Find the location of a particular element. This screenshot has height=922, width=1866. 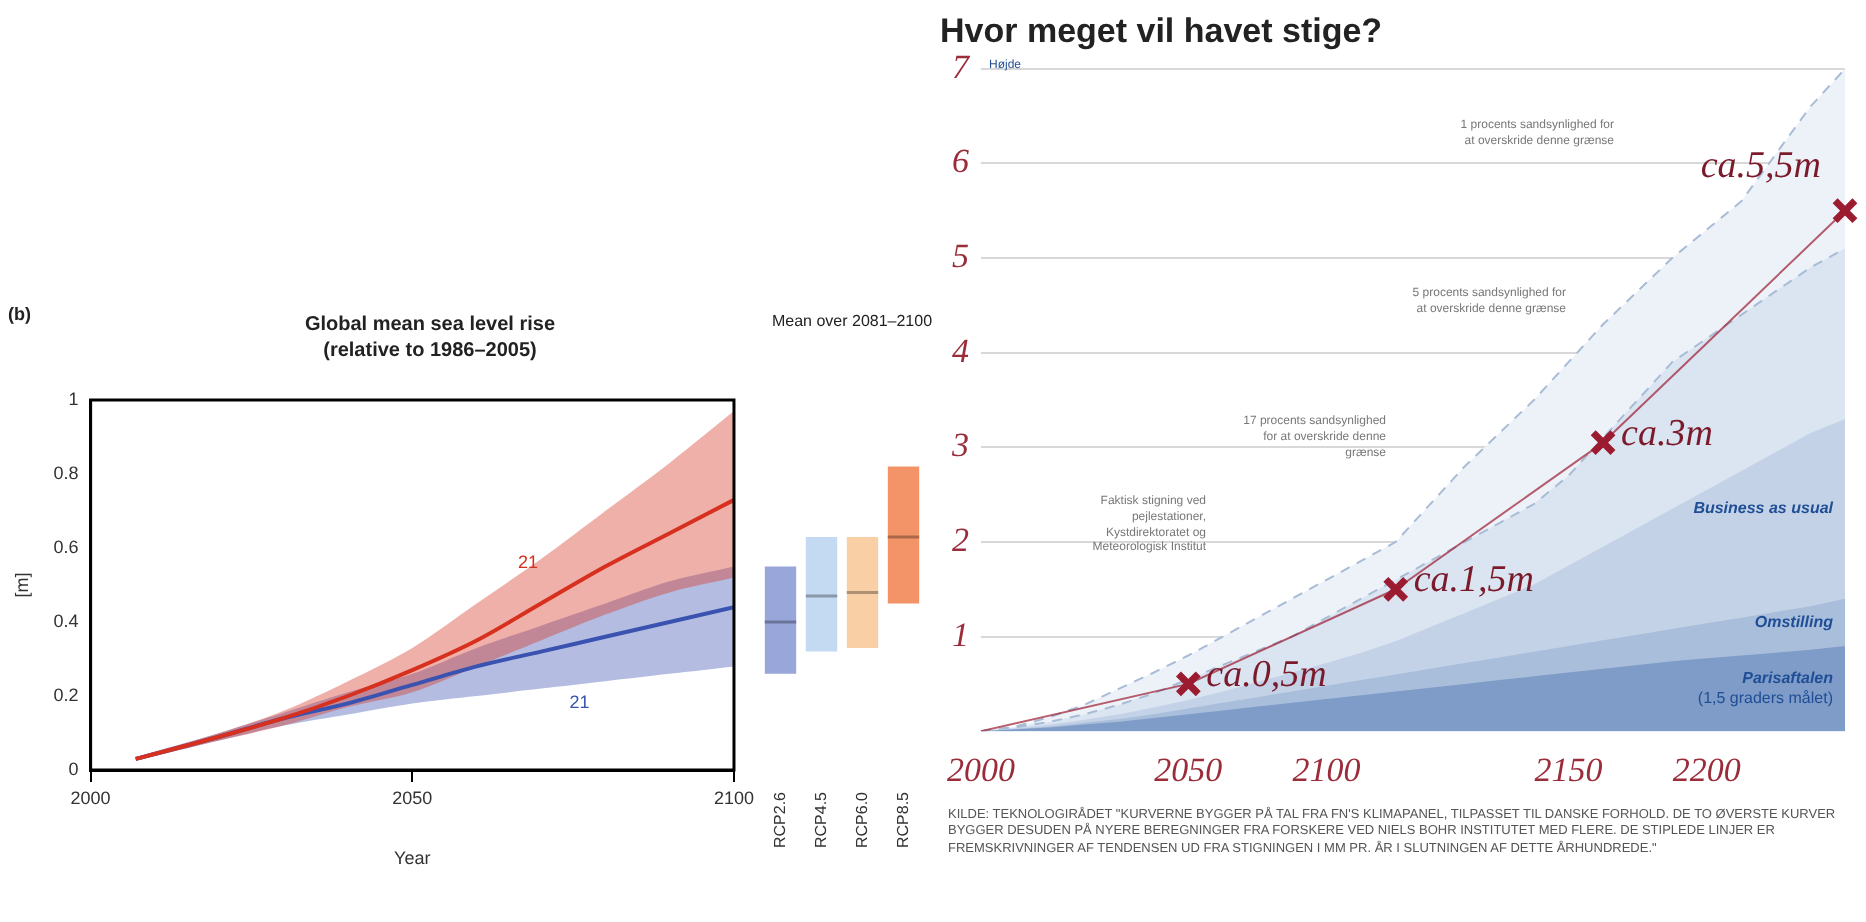

y-tick-label: 0.2 is located at coordinates (66, 694).